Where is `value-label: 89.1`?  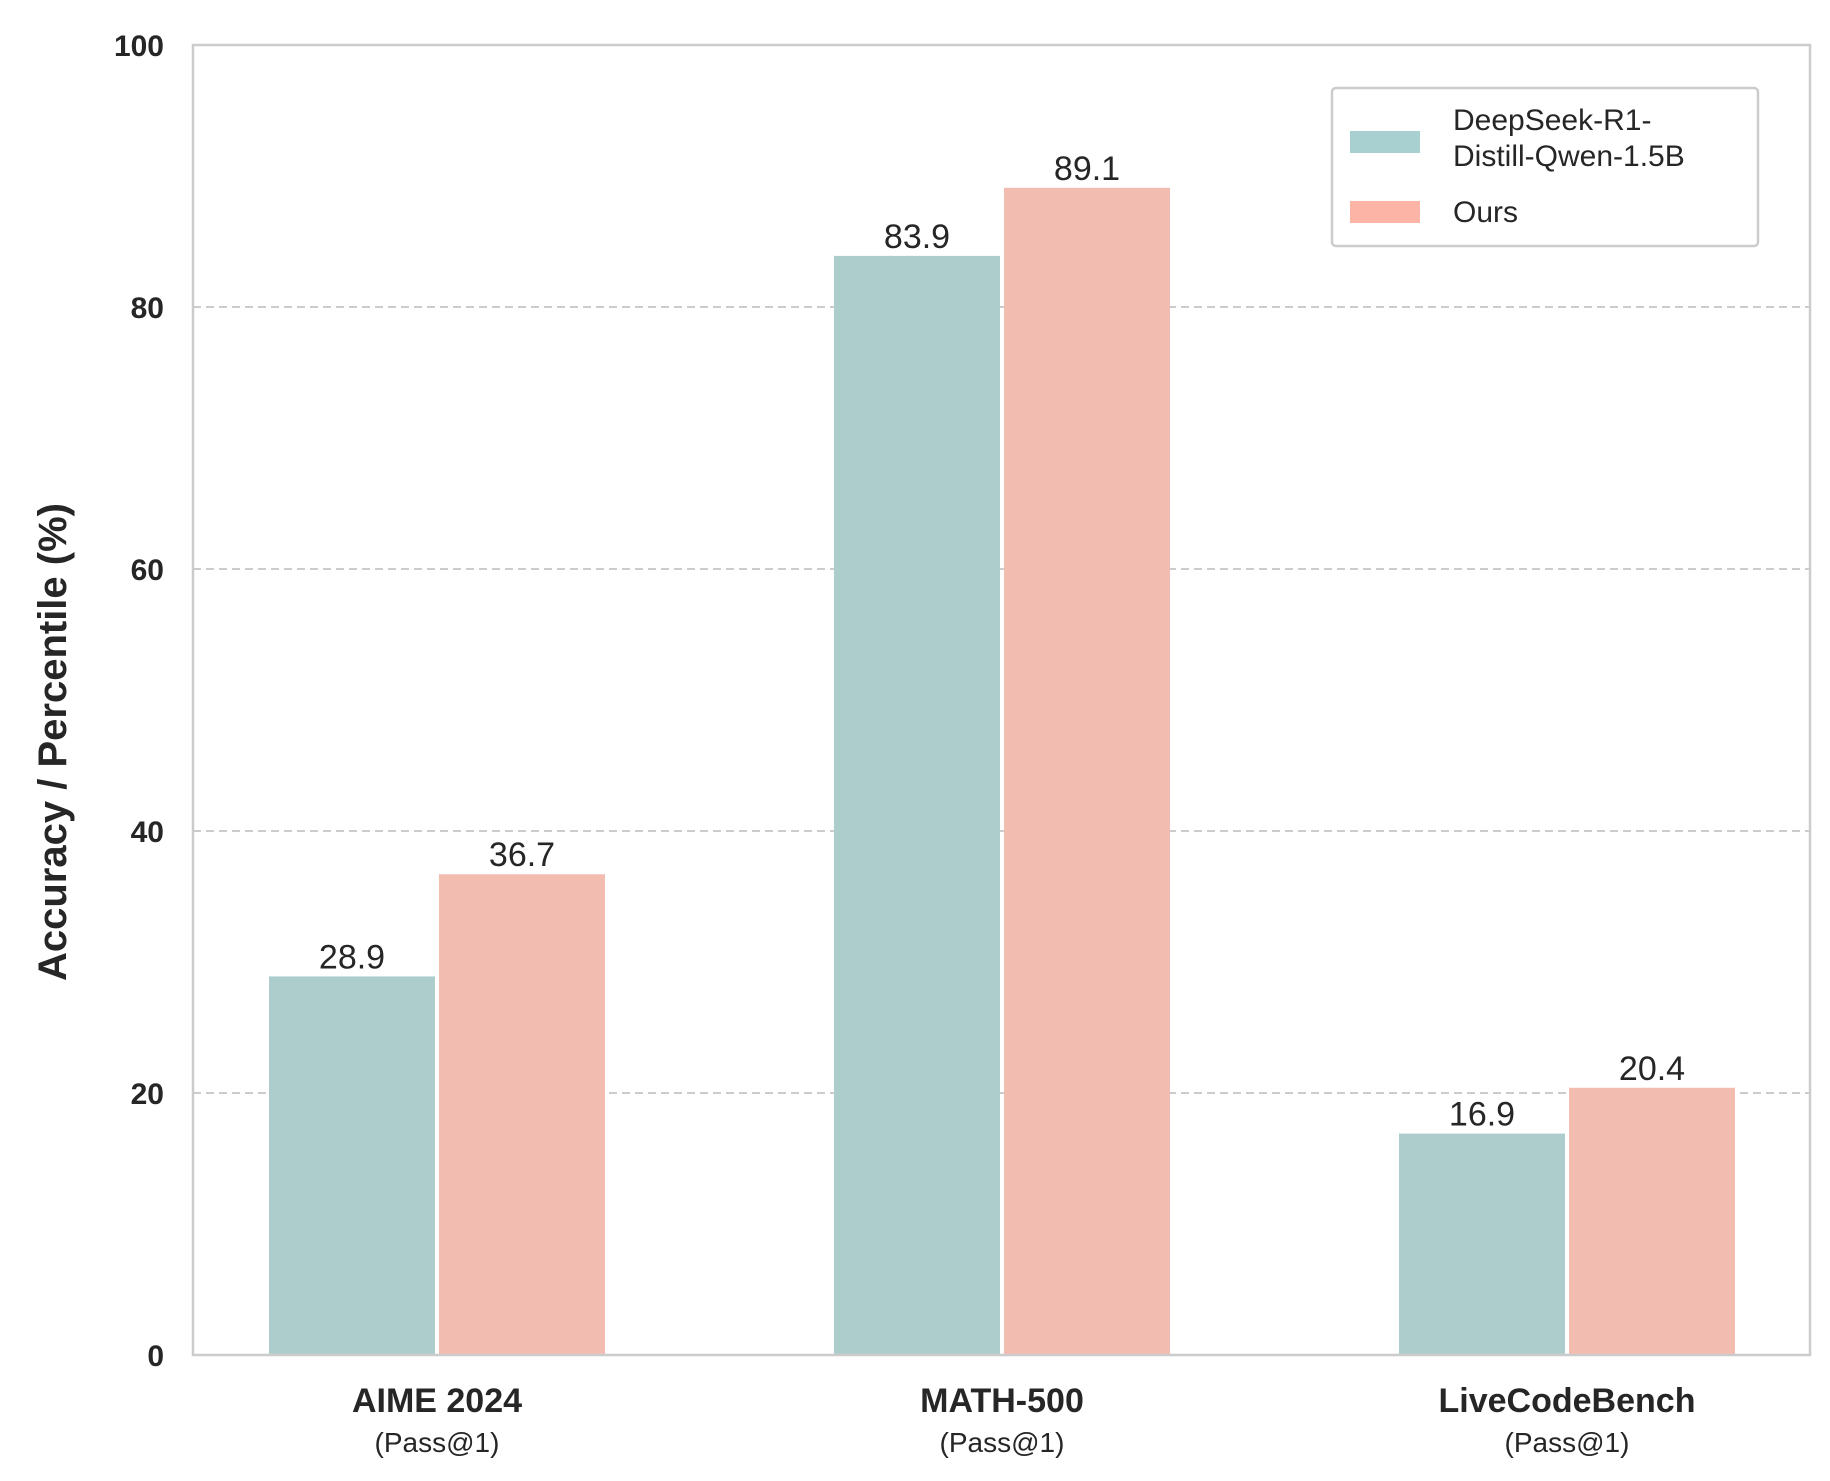
value-label: 89.1 is located at coordinates (1087, 169).